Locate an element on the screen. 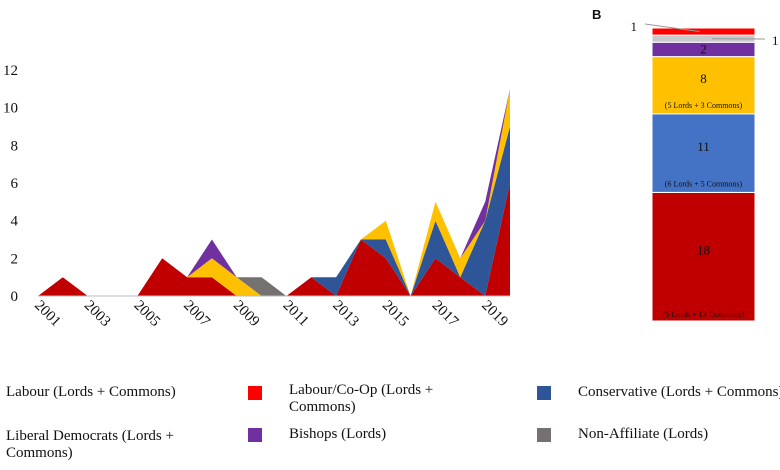 This screenshot has height=470, width=780. x-tick-label: 2001 is located at coordinates (47, 314).